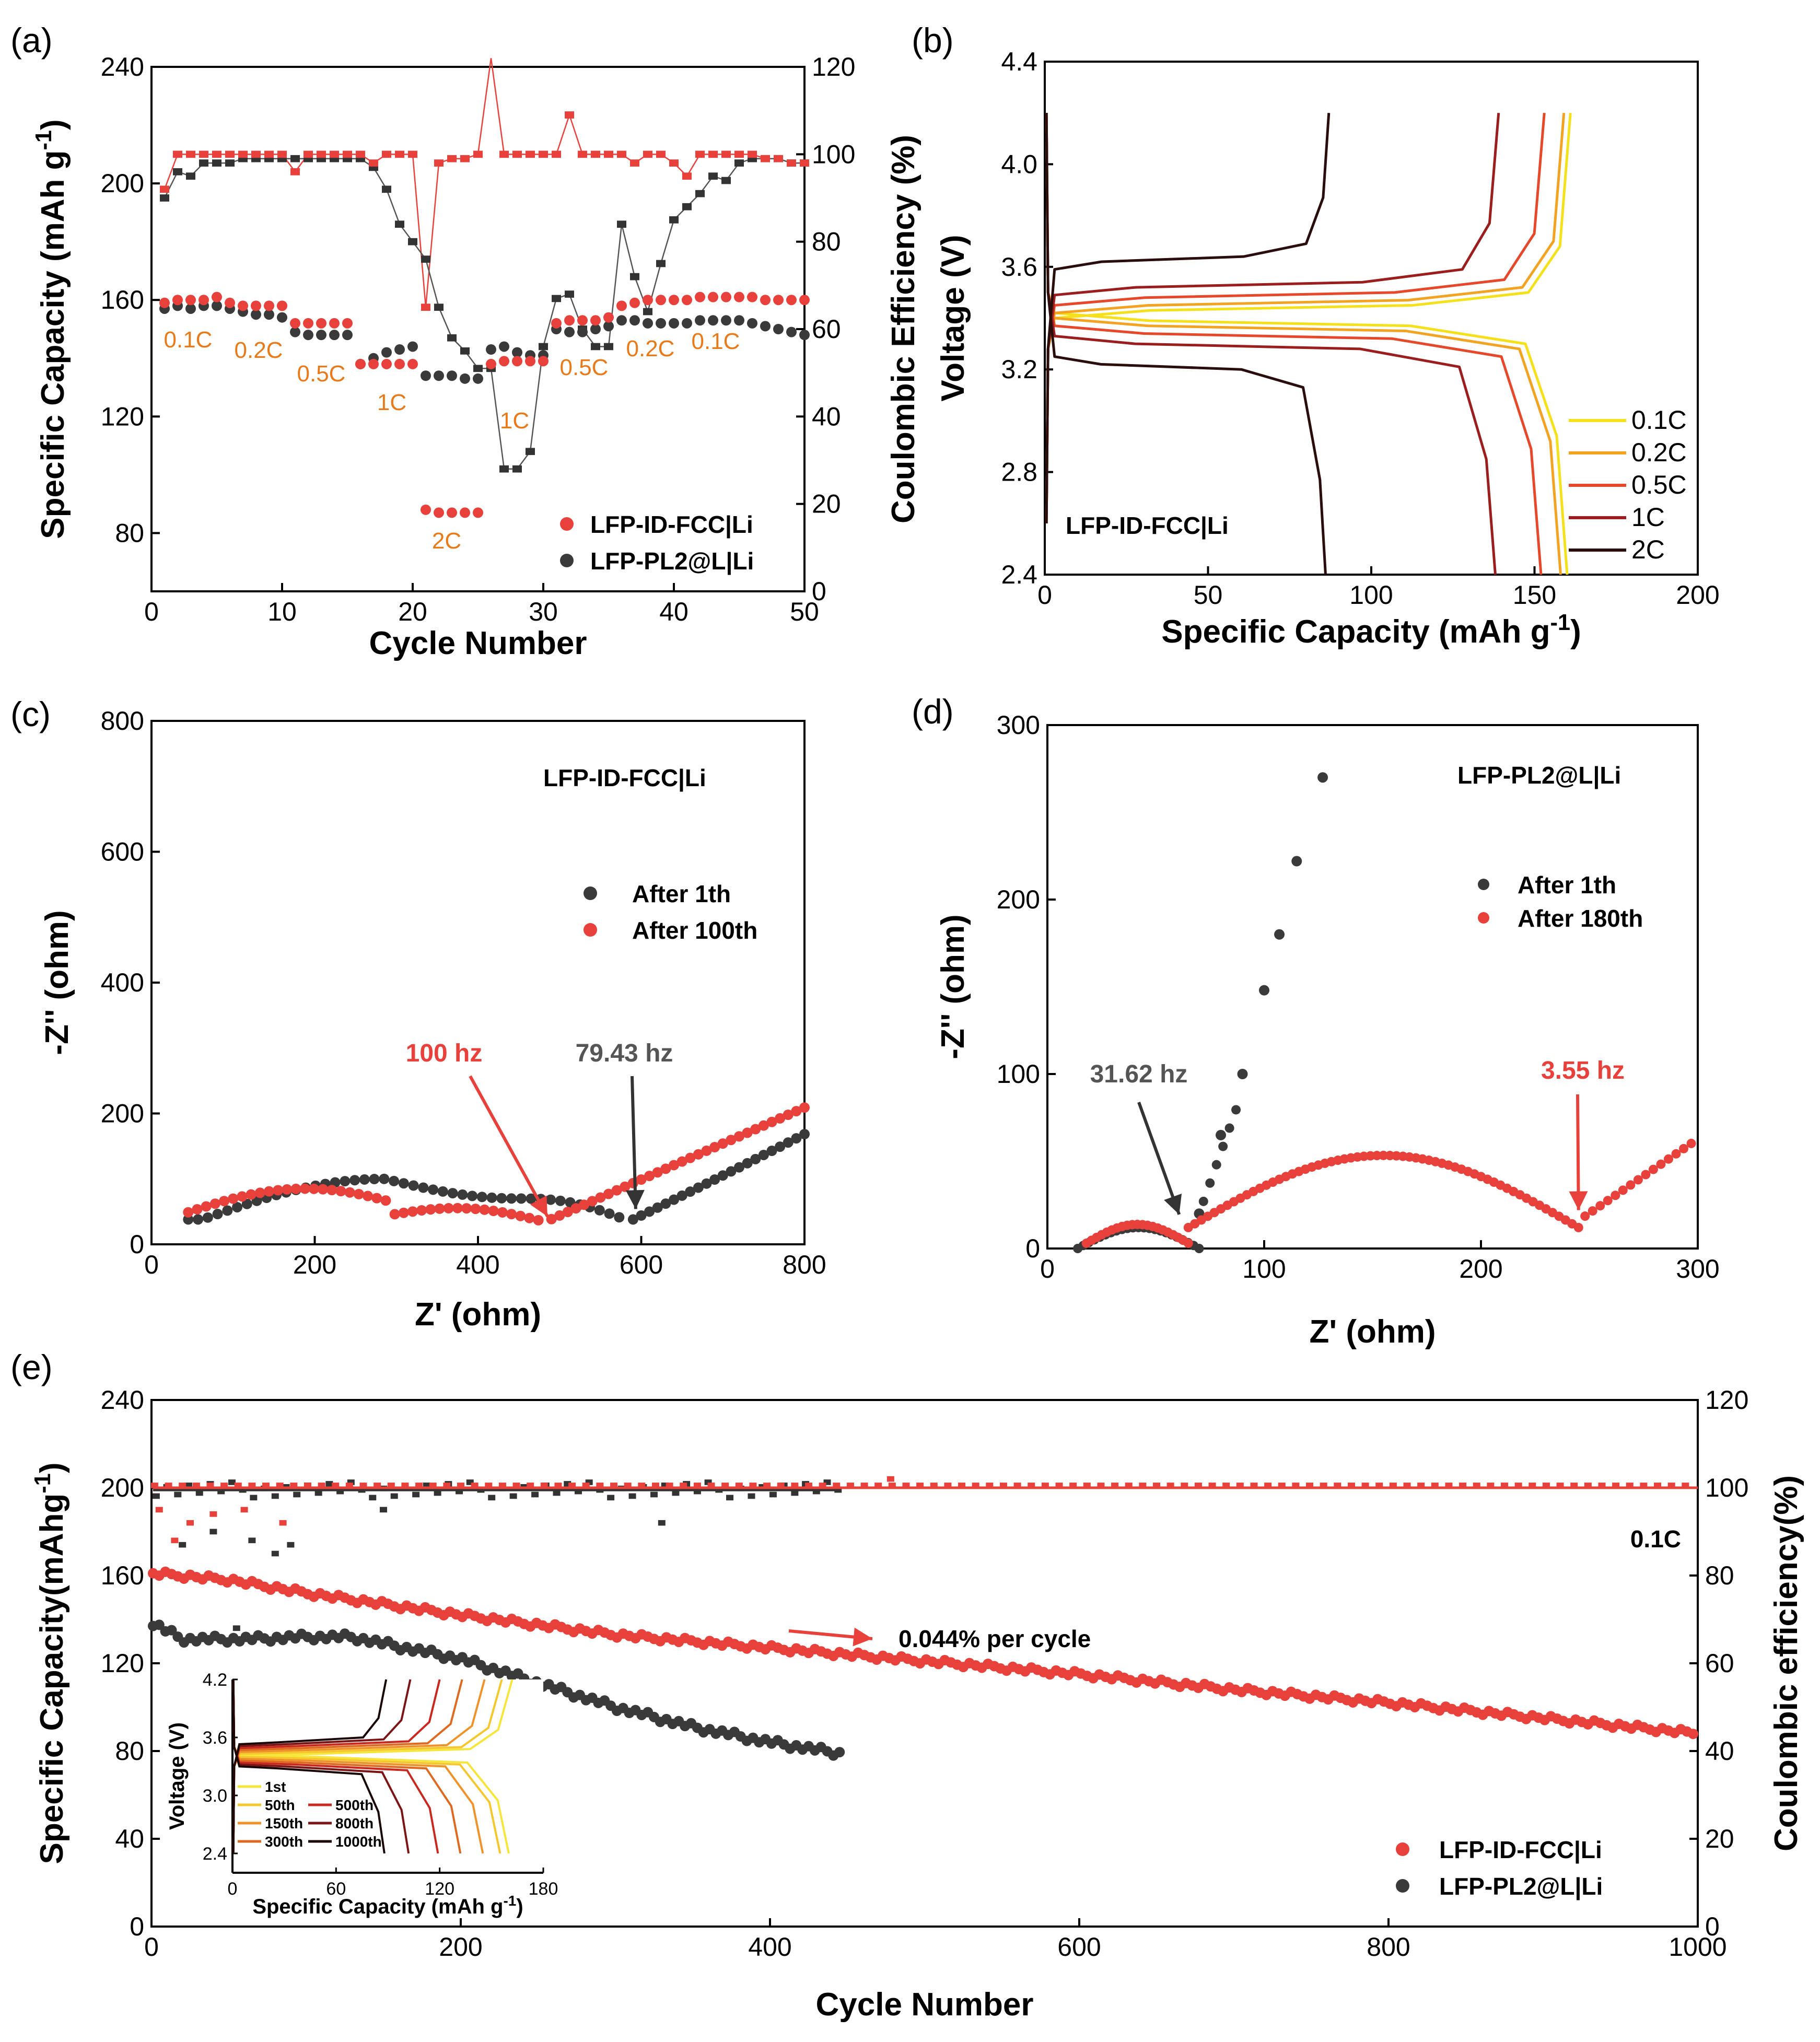 The image size is (1820, 2042). I want to click on panel-b-legend-text: 0.2C, so click(1659, 452).